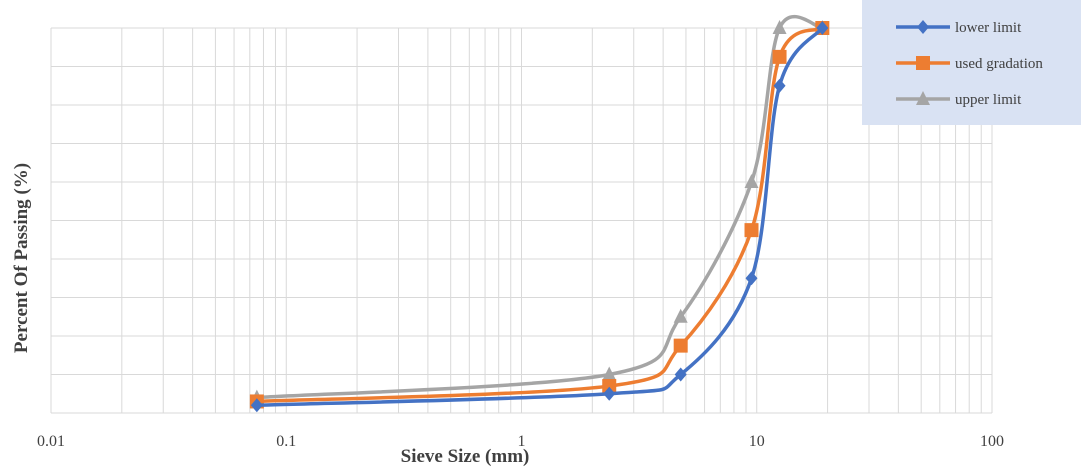 The width and height of the screenshot is (1081, 468). I want to click on legend: lower limit used gradation upper limit, so click(971, 62).